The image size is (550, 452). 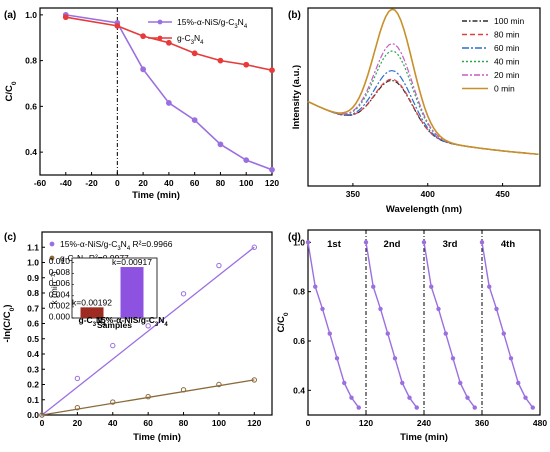 What do you see at coordinates (423, 112) in the screenshot?
I see `panel-b-series-2-line` at bounding box center [423, 112].